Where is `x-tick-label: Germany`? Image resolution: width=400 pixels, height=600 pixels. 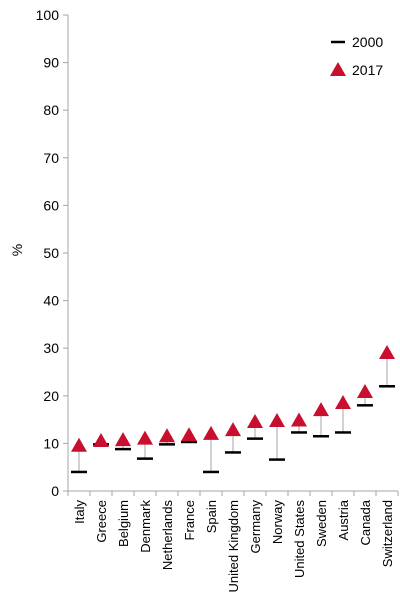 x-tick-label: Germany is located at coordinates (255, 527).